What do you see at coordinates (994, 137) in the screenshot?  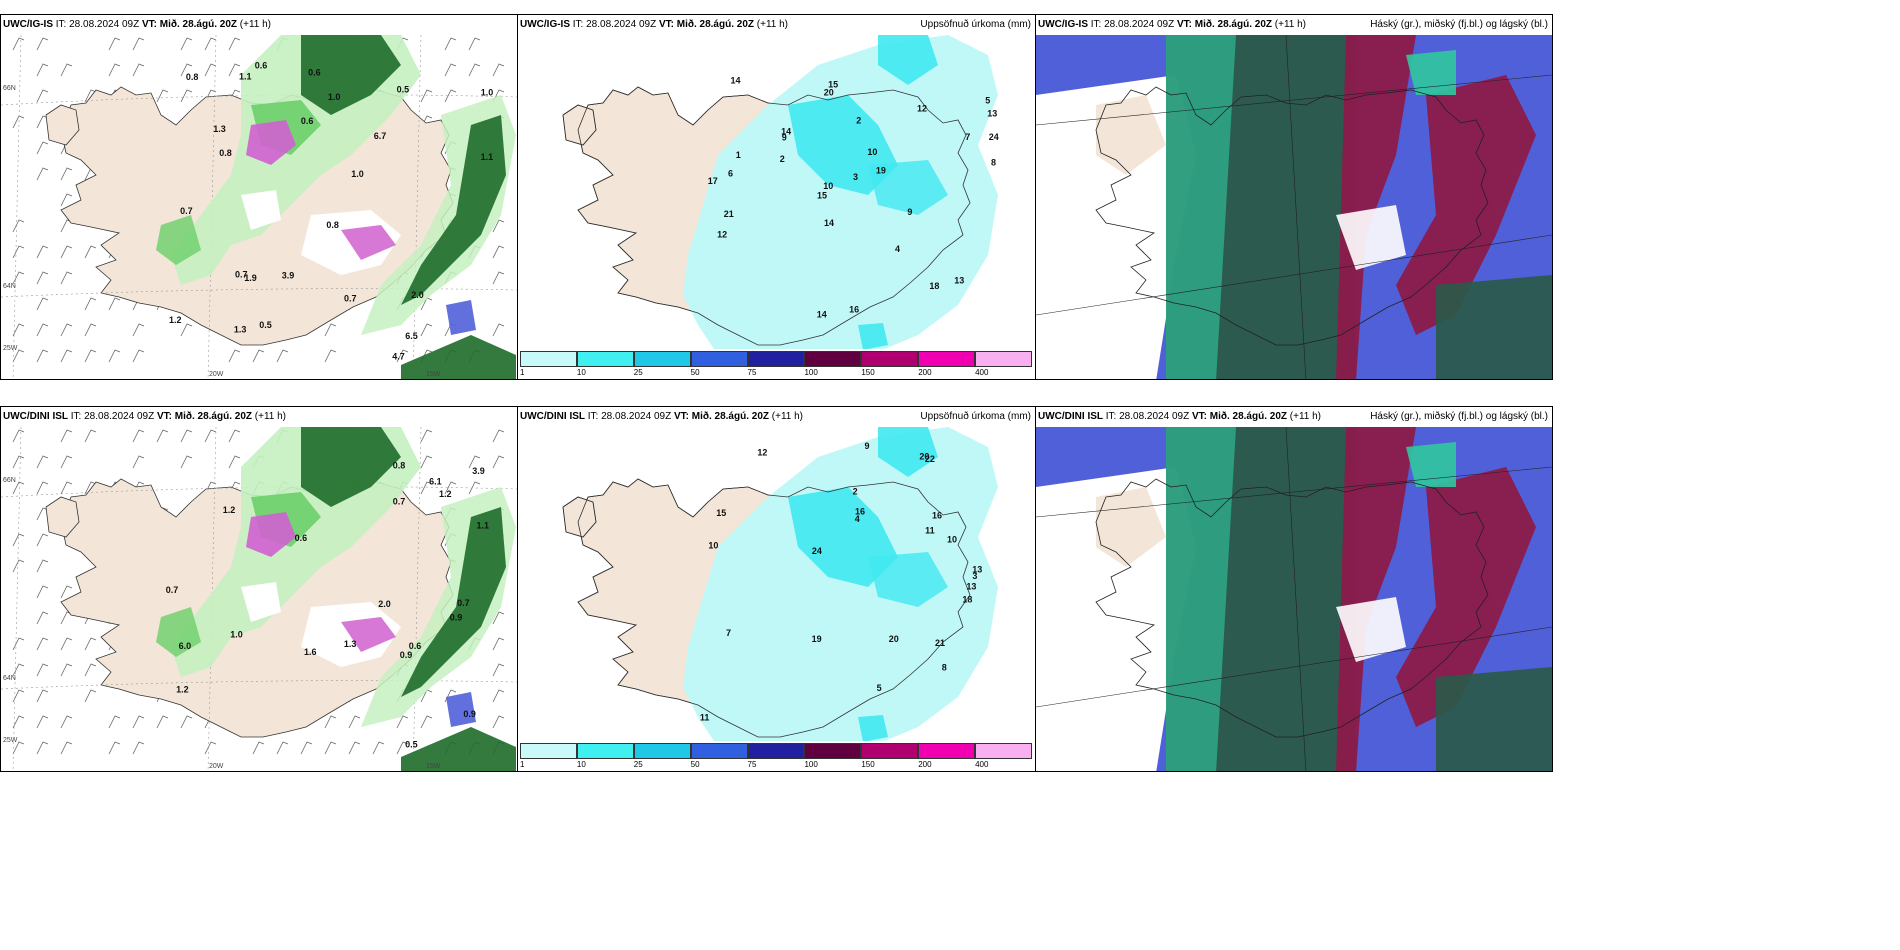 I see `value-label: 24` at bounding box center [994, 137].